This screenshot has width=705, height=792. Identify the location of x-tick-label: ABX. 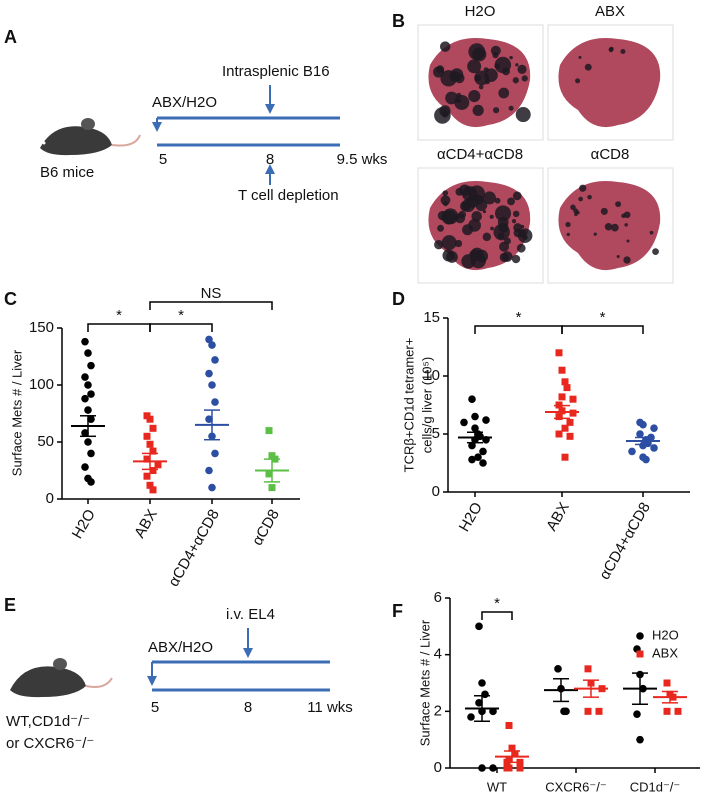
(146, 523).